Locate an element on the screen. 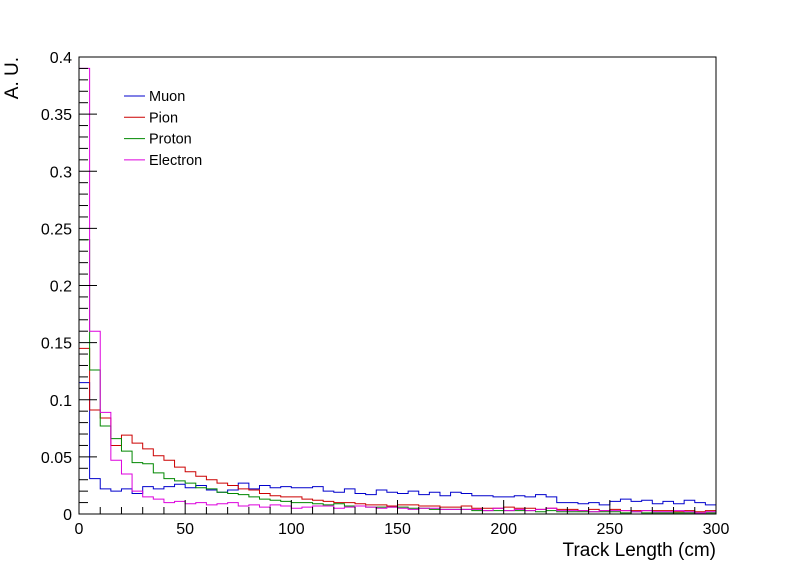  y-tick-label: 0.2 is located at coordinates (61, 287).